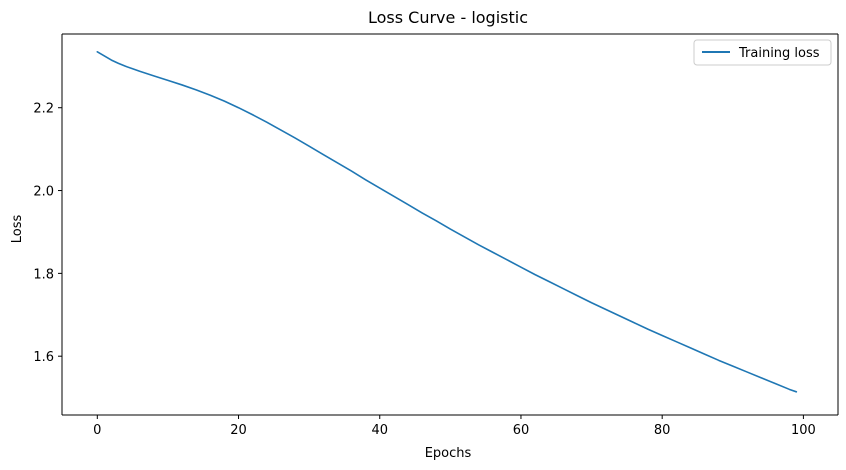 The width and height of the screenshot is (846, 470). Describe the element at coordinates (17, 229) in the screenshot. I see `y-axis-title: Loss` at that location.